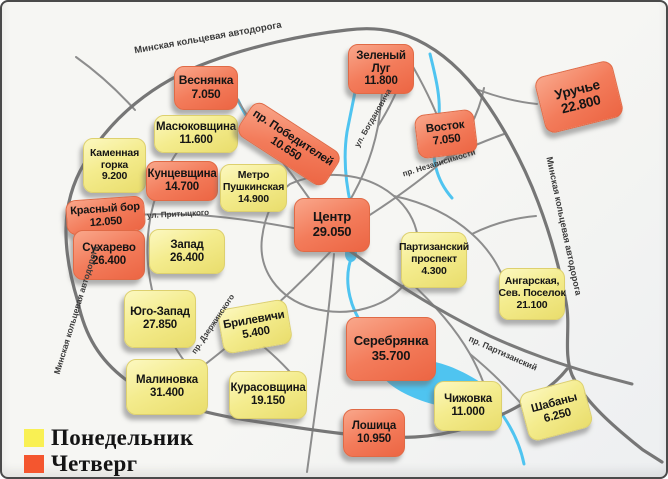 The height and width of the screenshot is (479, 668). Describe the element at coordinates (114, 152) in the screenshot. I see `district-name: Каменная` at that location.